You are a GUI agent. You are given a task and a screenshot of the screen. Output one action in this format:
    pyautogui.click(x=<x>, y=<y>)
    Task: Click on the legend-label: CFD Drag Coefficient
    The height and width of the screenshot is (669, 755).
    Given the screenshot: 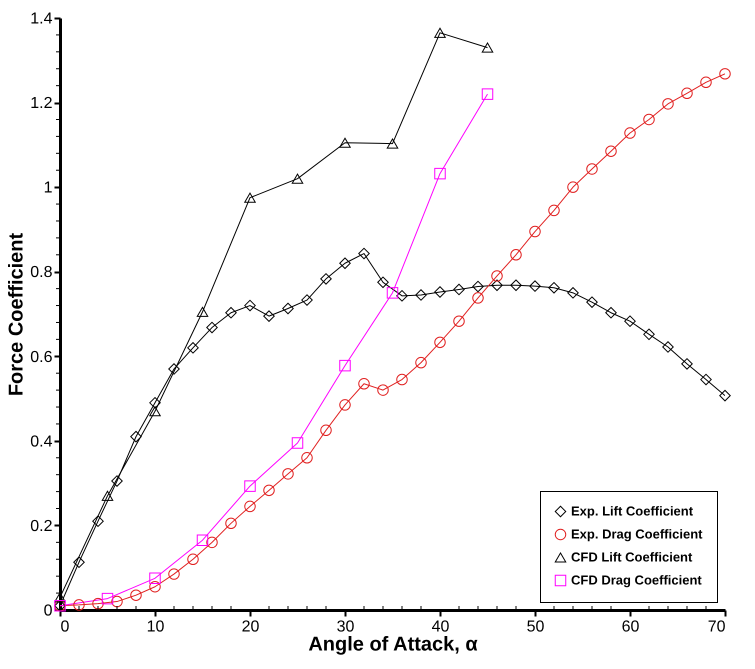 What is the action you would take?
    pyautogui.click(x=636, y=580)
    